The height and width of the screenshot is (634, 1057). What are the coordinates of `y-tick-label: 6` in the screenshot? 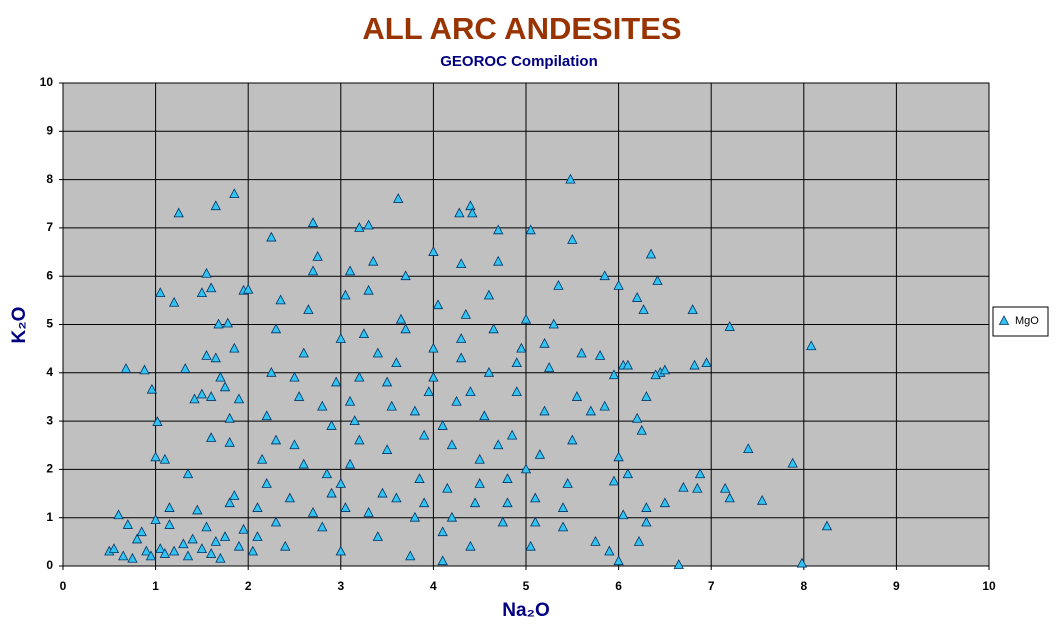 It's located at (49, 275).